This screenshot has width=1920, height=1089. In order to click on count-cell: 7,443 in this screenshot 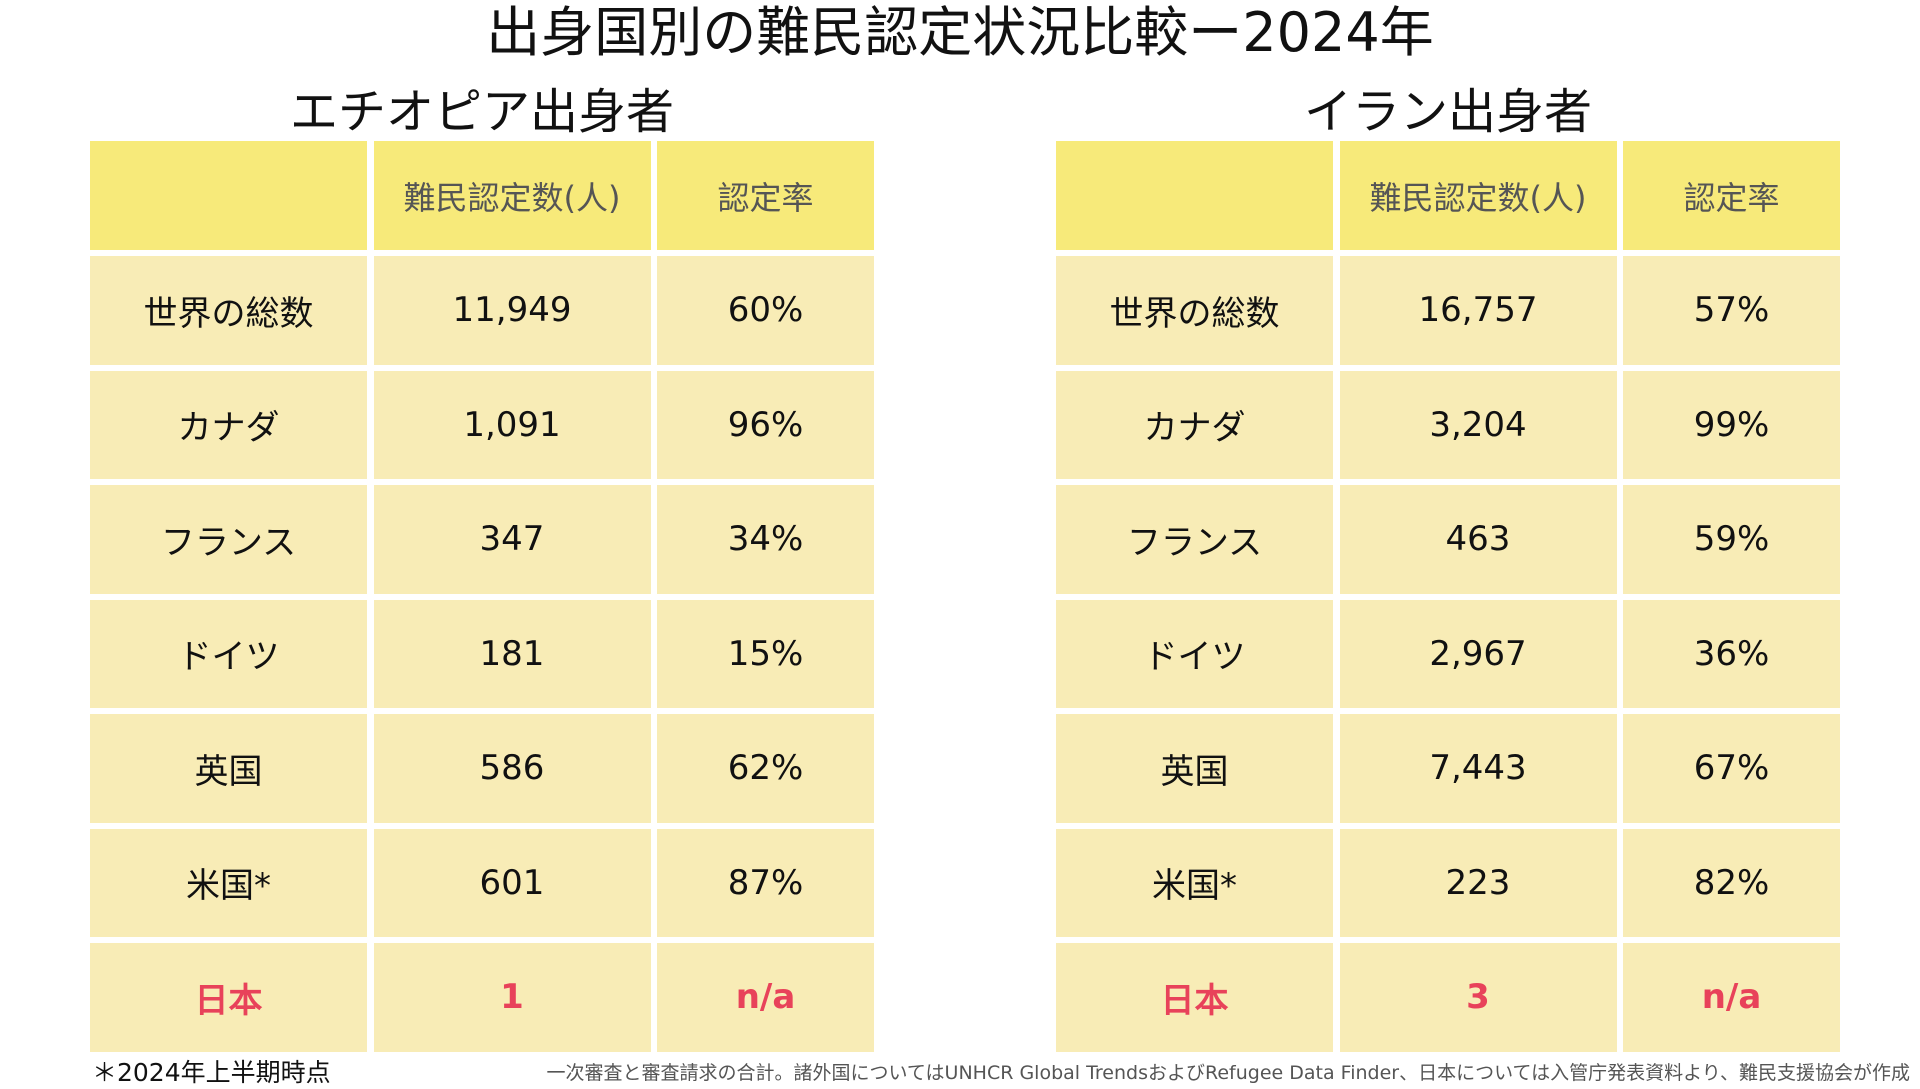, I will do `click(1478, 768)`.